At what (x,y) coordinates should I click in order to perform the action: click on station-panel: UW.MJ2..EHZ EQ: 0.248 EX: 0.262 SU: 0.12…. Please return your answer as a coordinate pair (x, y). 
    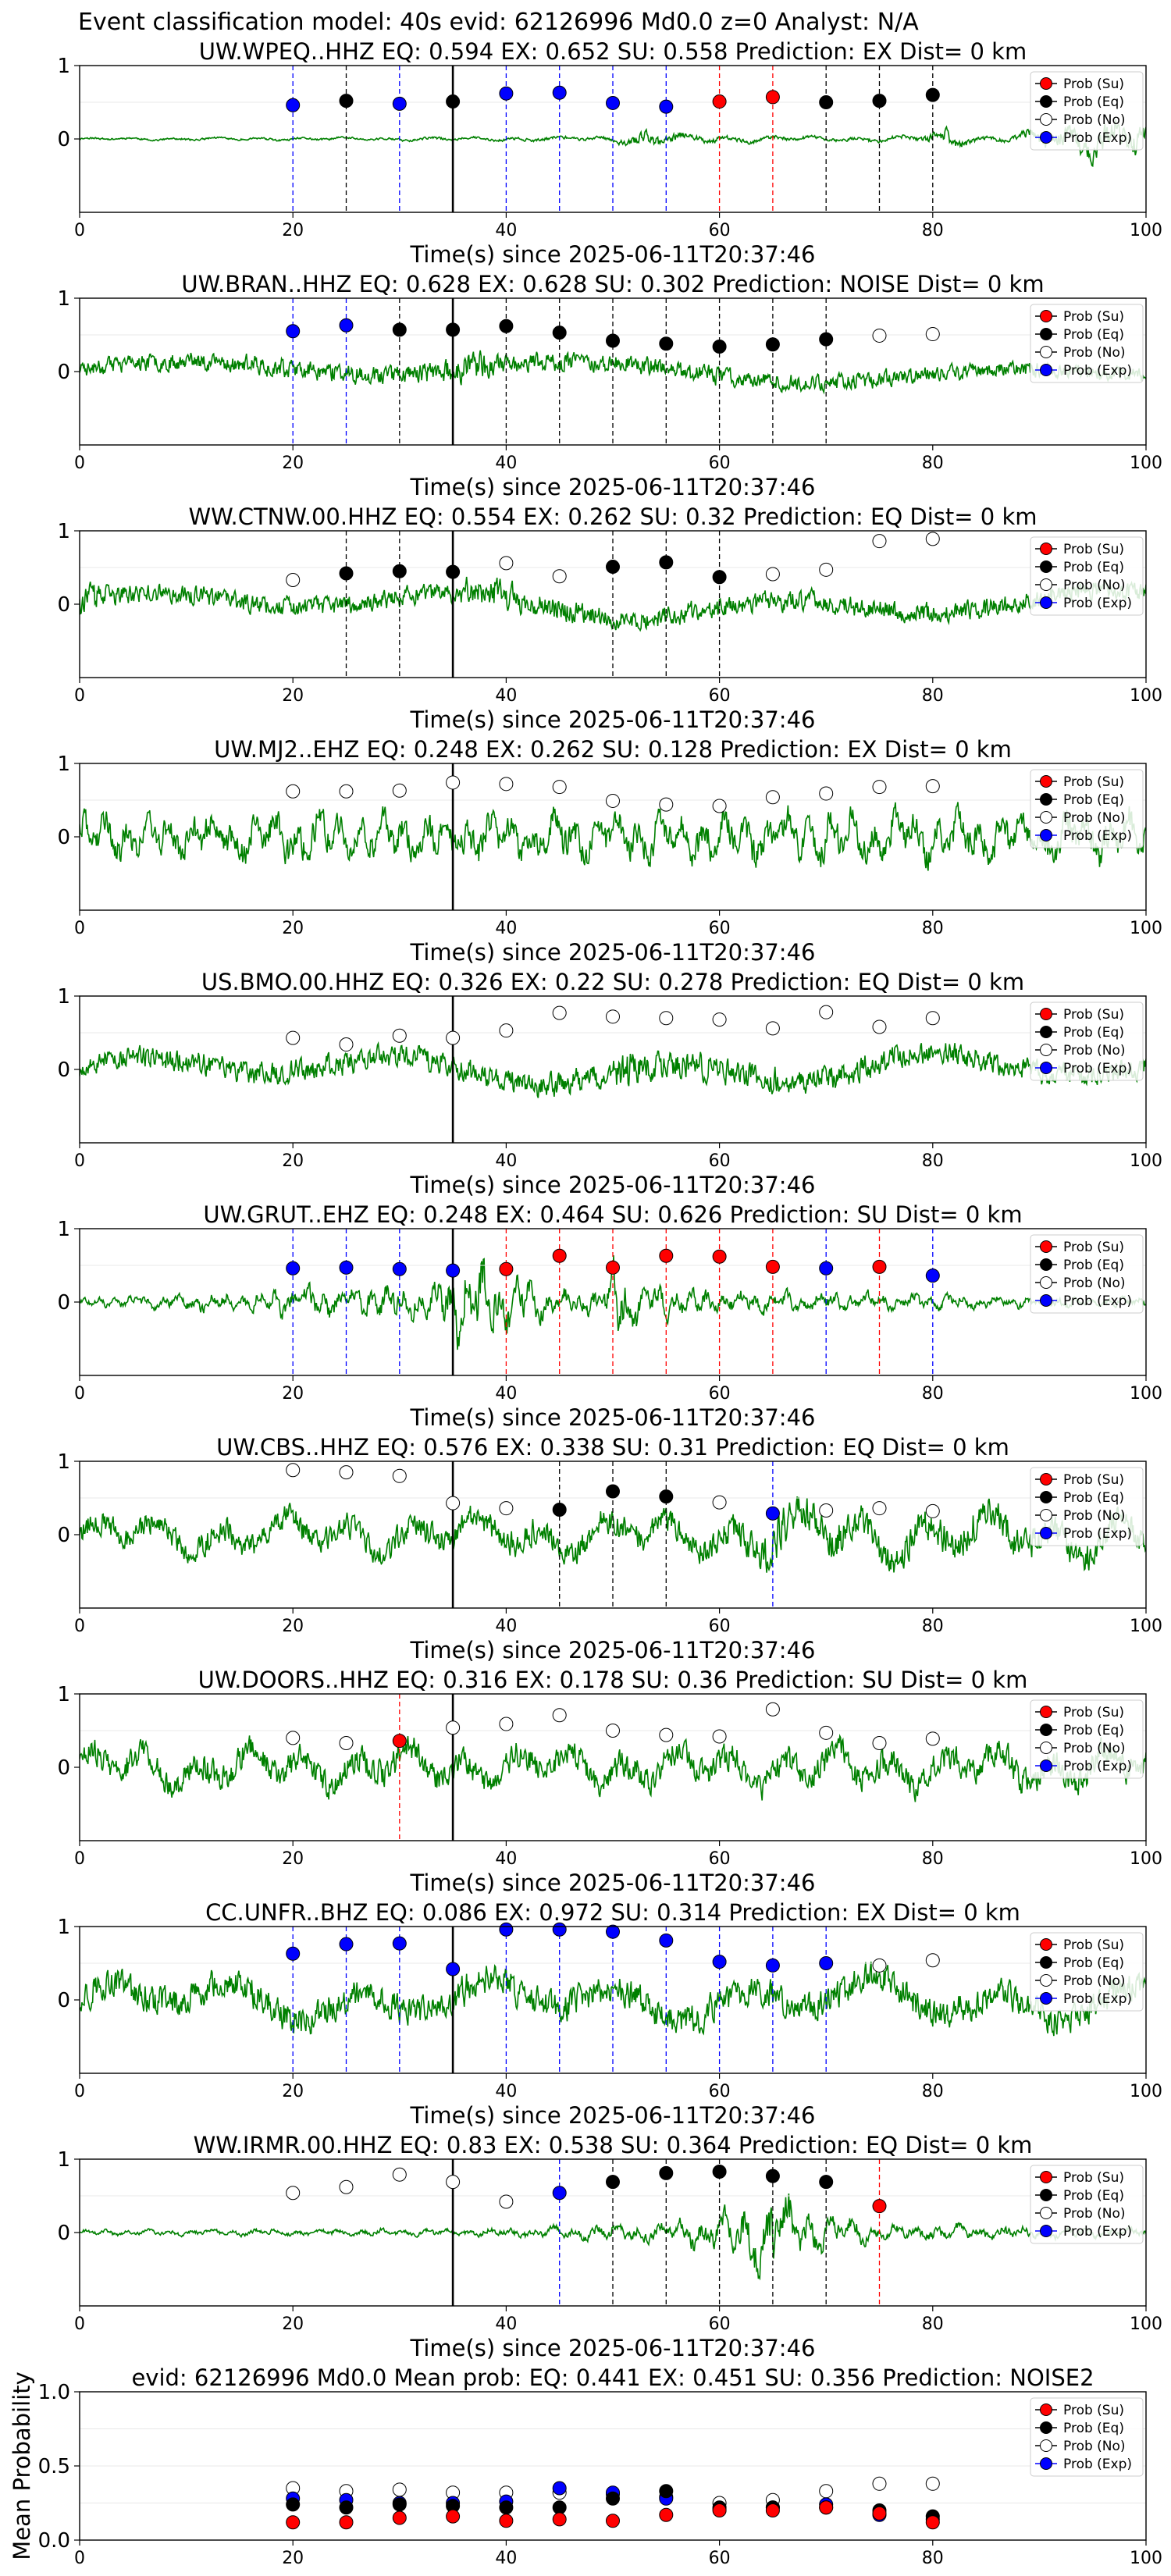
    Looking at the image, I should click on (609, 851).